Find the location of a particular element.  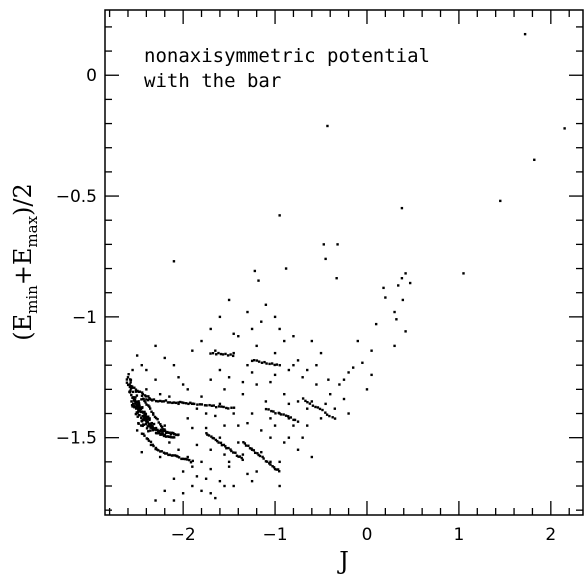

x-axis-title: J is located at coordinates (342, 560).